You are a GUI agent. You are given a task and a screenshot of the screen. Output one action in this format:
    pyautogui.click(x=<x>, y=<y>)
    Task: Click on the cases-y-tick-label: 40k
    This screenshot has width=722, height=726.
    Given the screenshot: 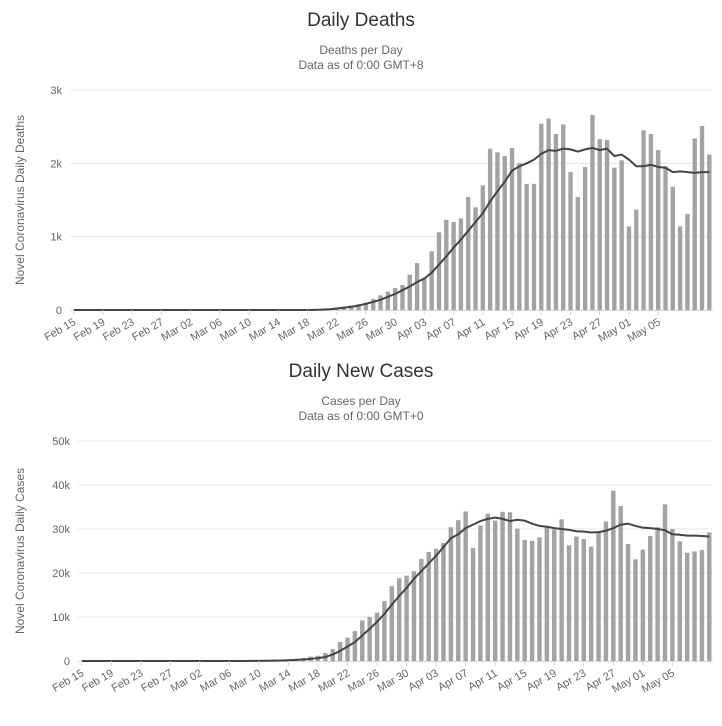 What is the action you would take?
    pyautogui.click(x=61, y=486)
    